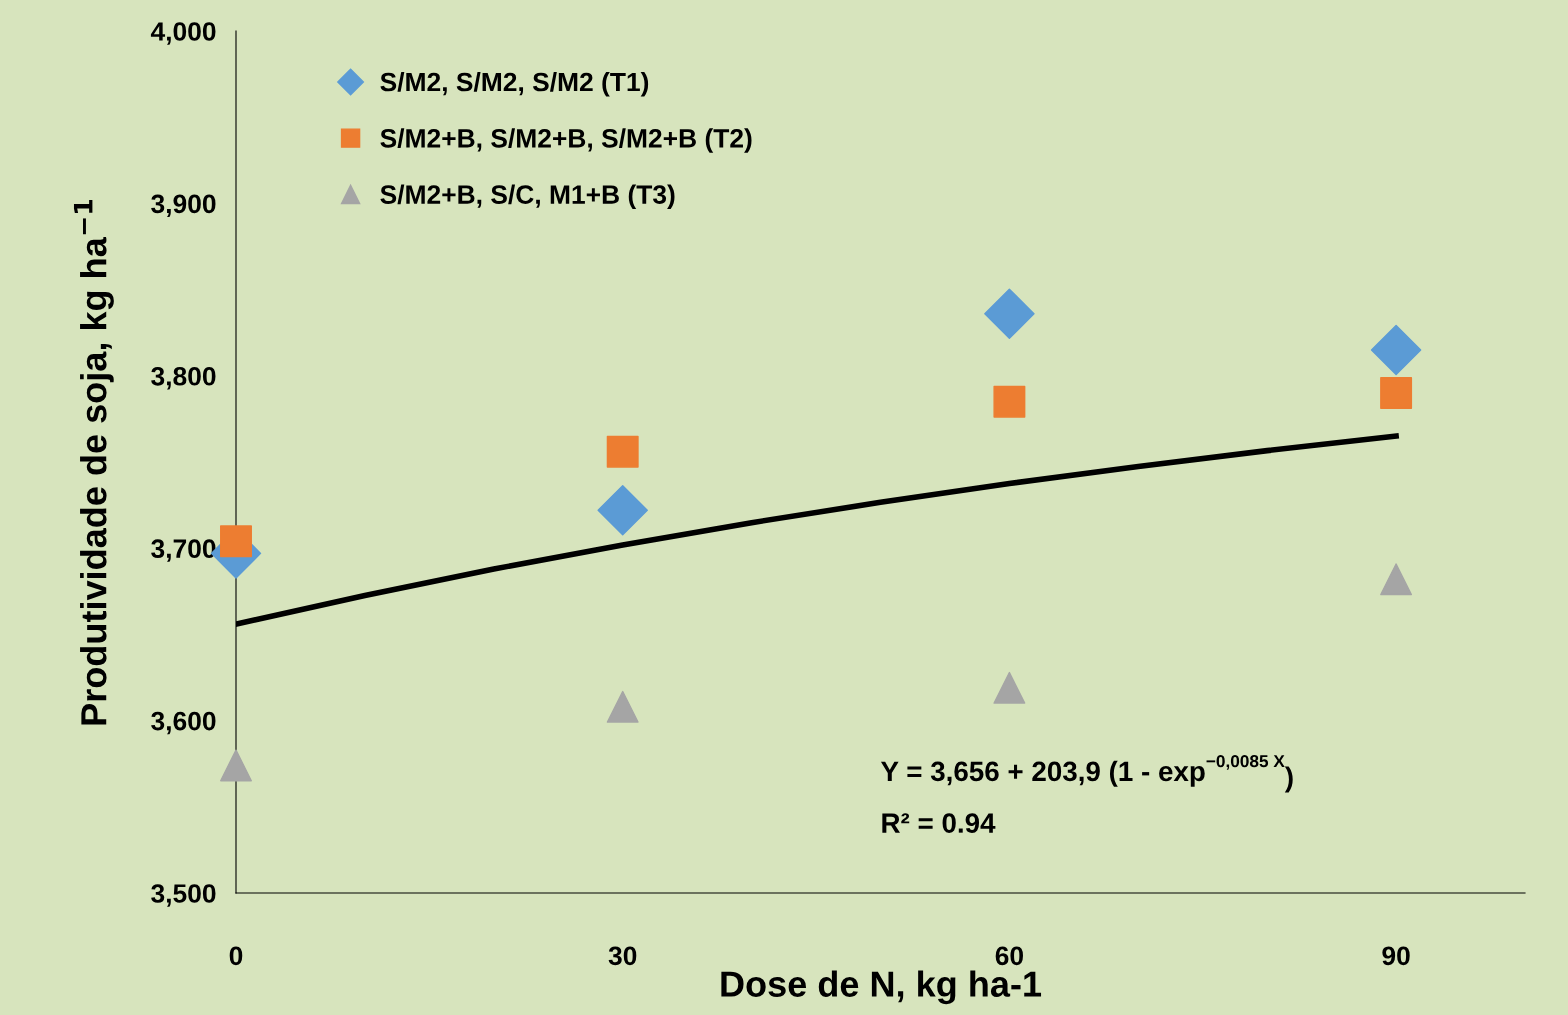 Image resolution: width=1568 pixels, height=1015 pixels. Describe the element at coordinates (514, 84) in the screenshot. I see `legend-label: S/M2, S/M2, S/M2 (T1)` at that location.